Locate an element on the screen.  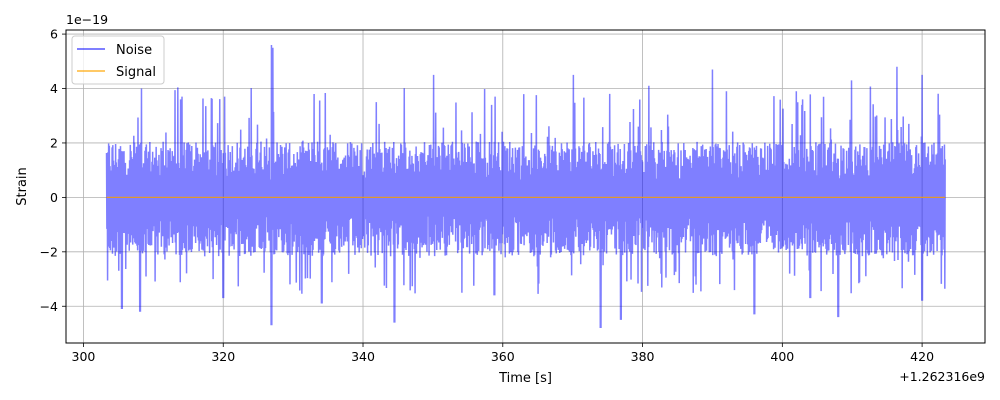
y-axis-label: Strain is located at coordinates (22, 186).